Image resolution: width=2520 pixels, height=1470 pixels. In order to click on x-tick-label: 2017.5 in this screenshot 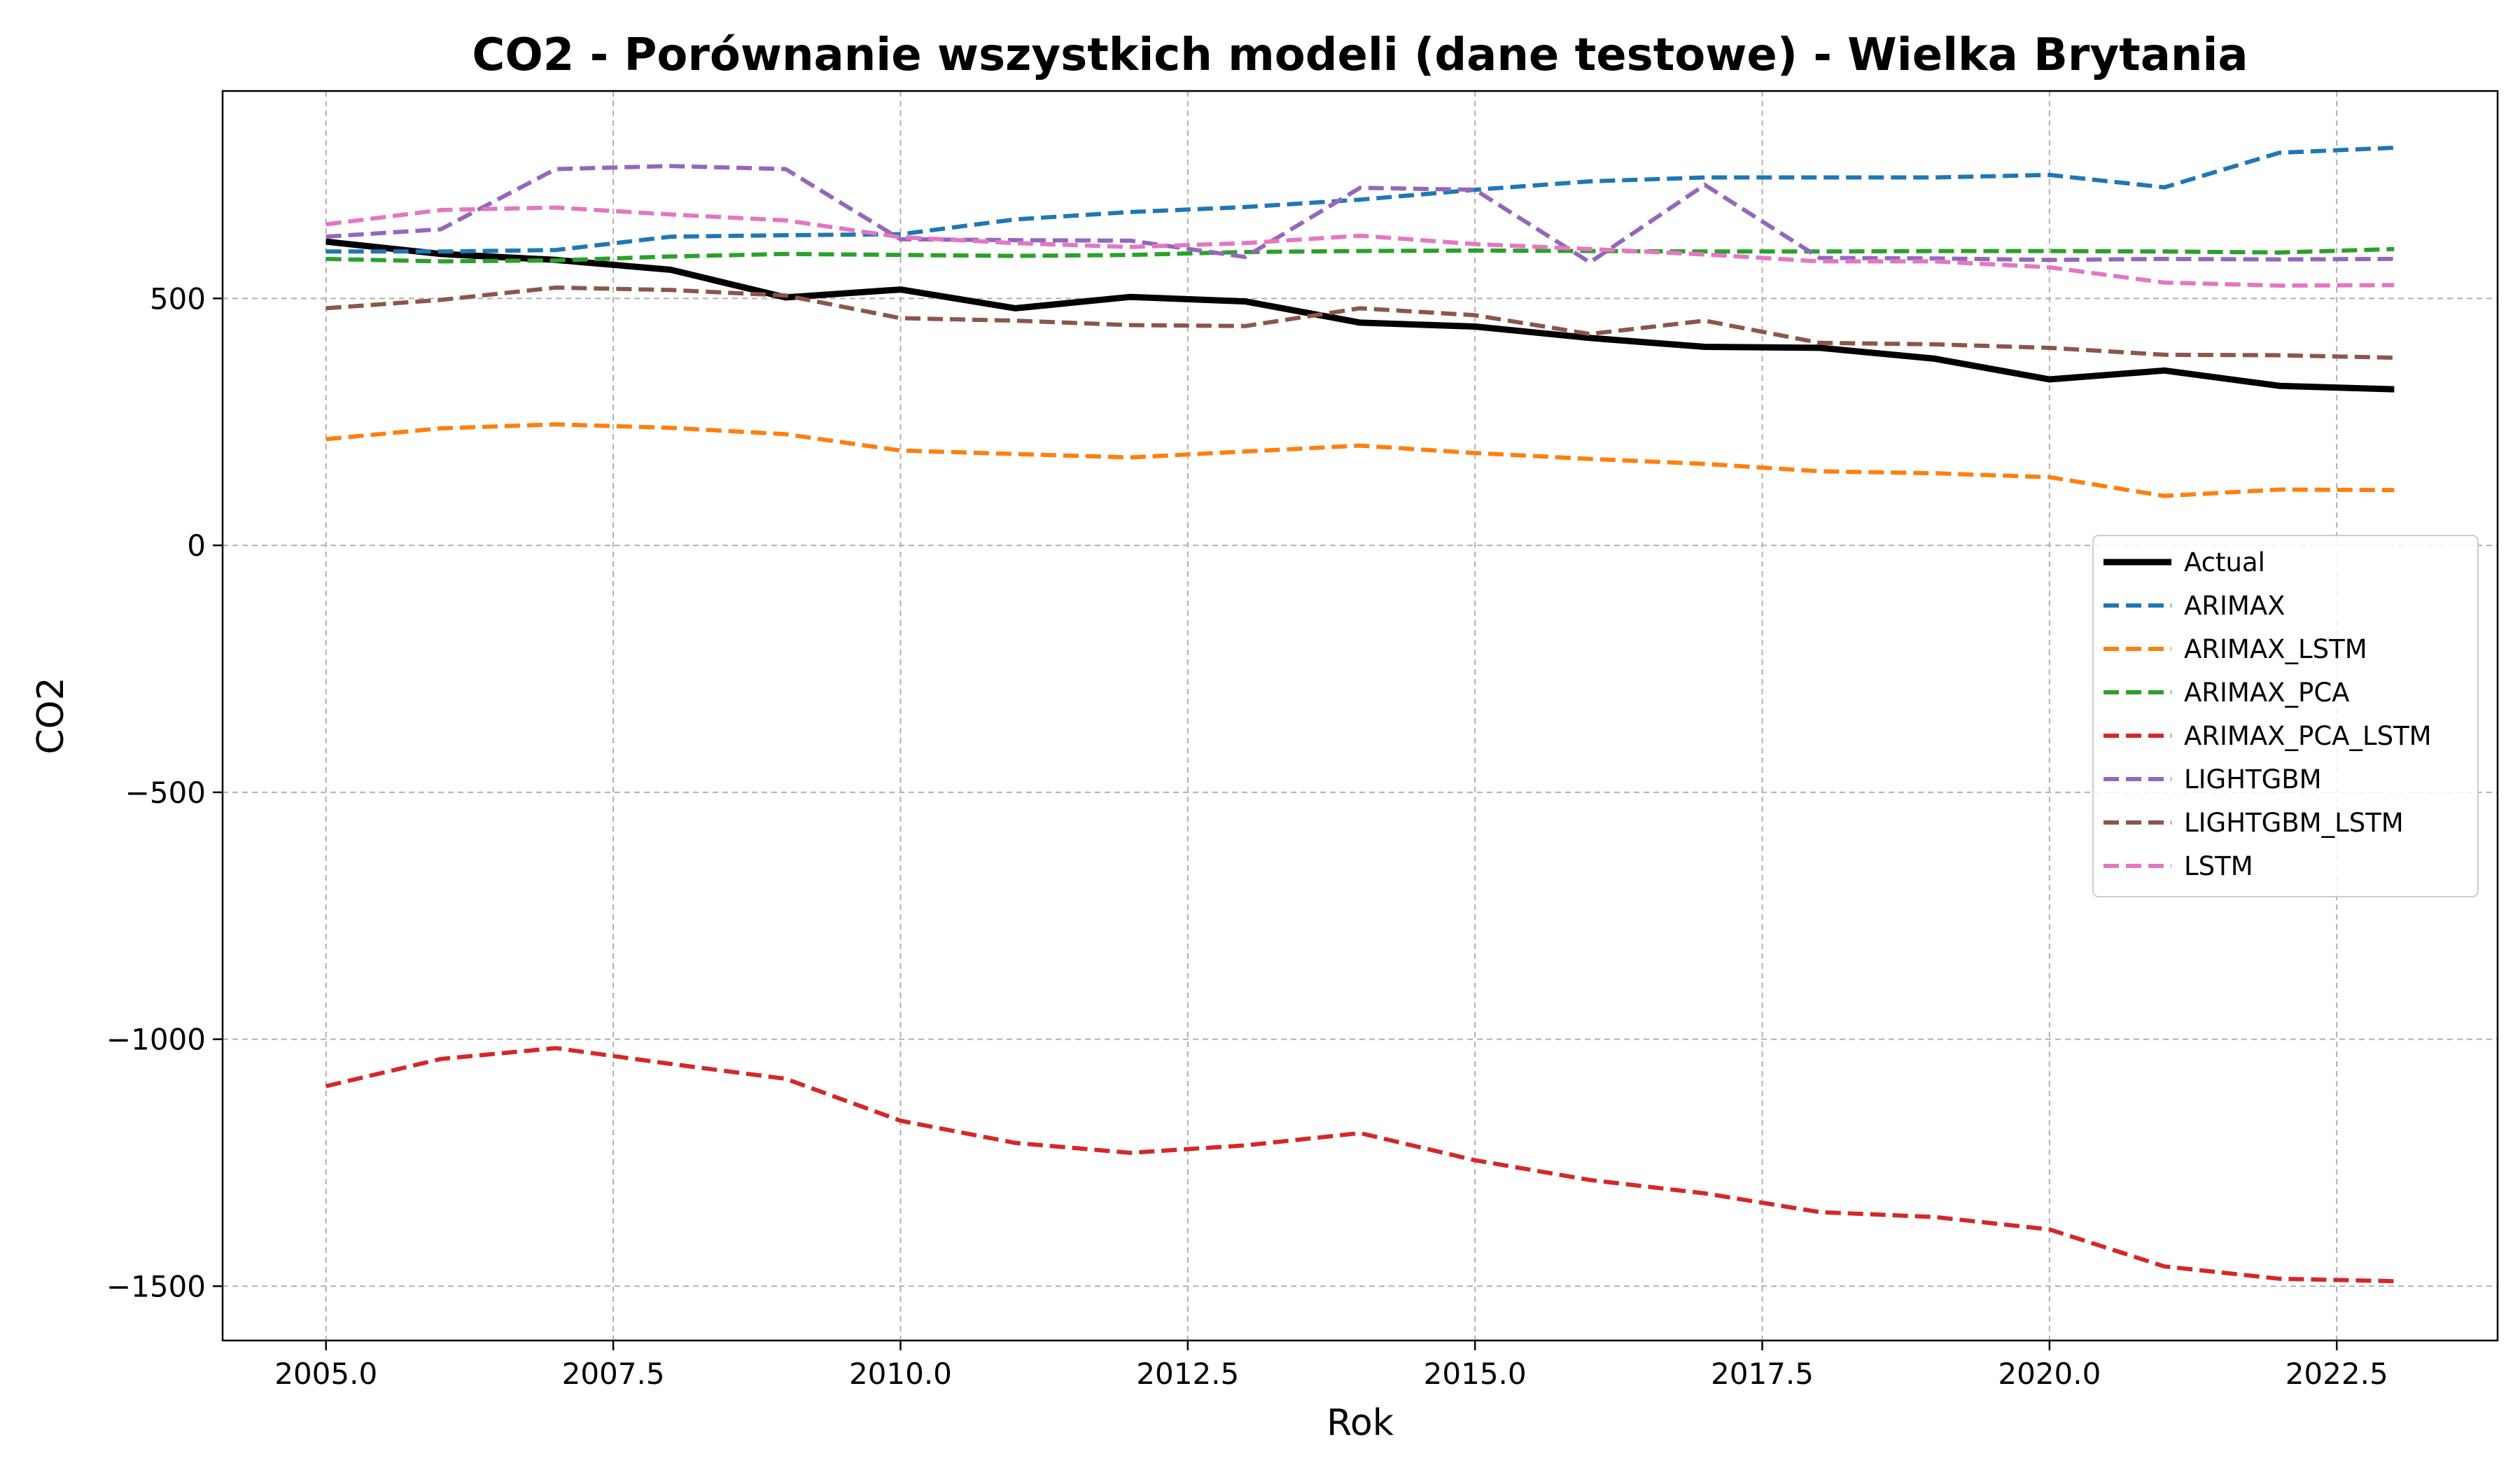, I will do `click(1762, 1374)`.